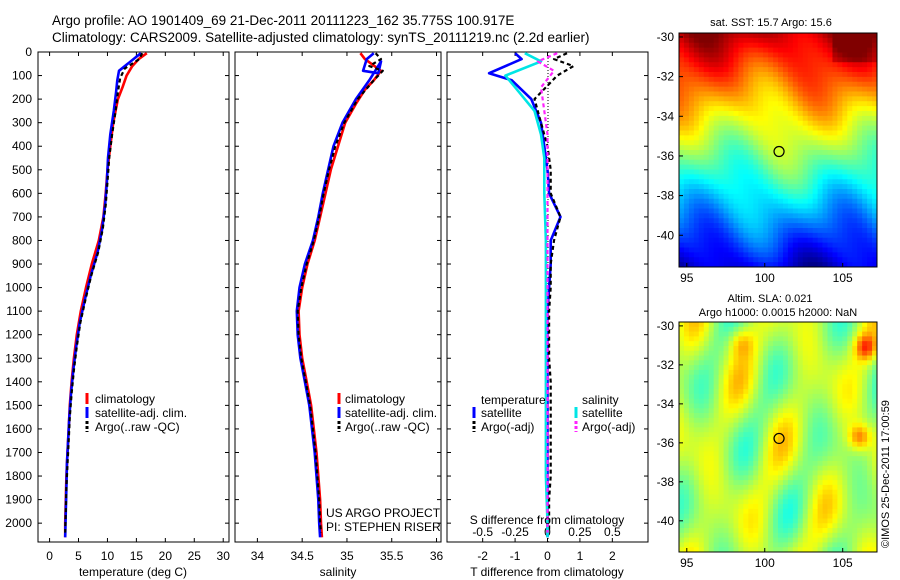 The height and width of the screenshot is (580, 900). I want to click on x-tick-label: 2, so click(612, 556).